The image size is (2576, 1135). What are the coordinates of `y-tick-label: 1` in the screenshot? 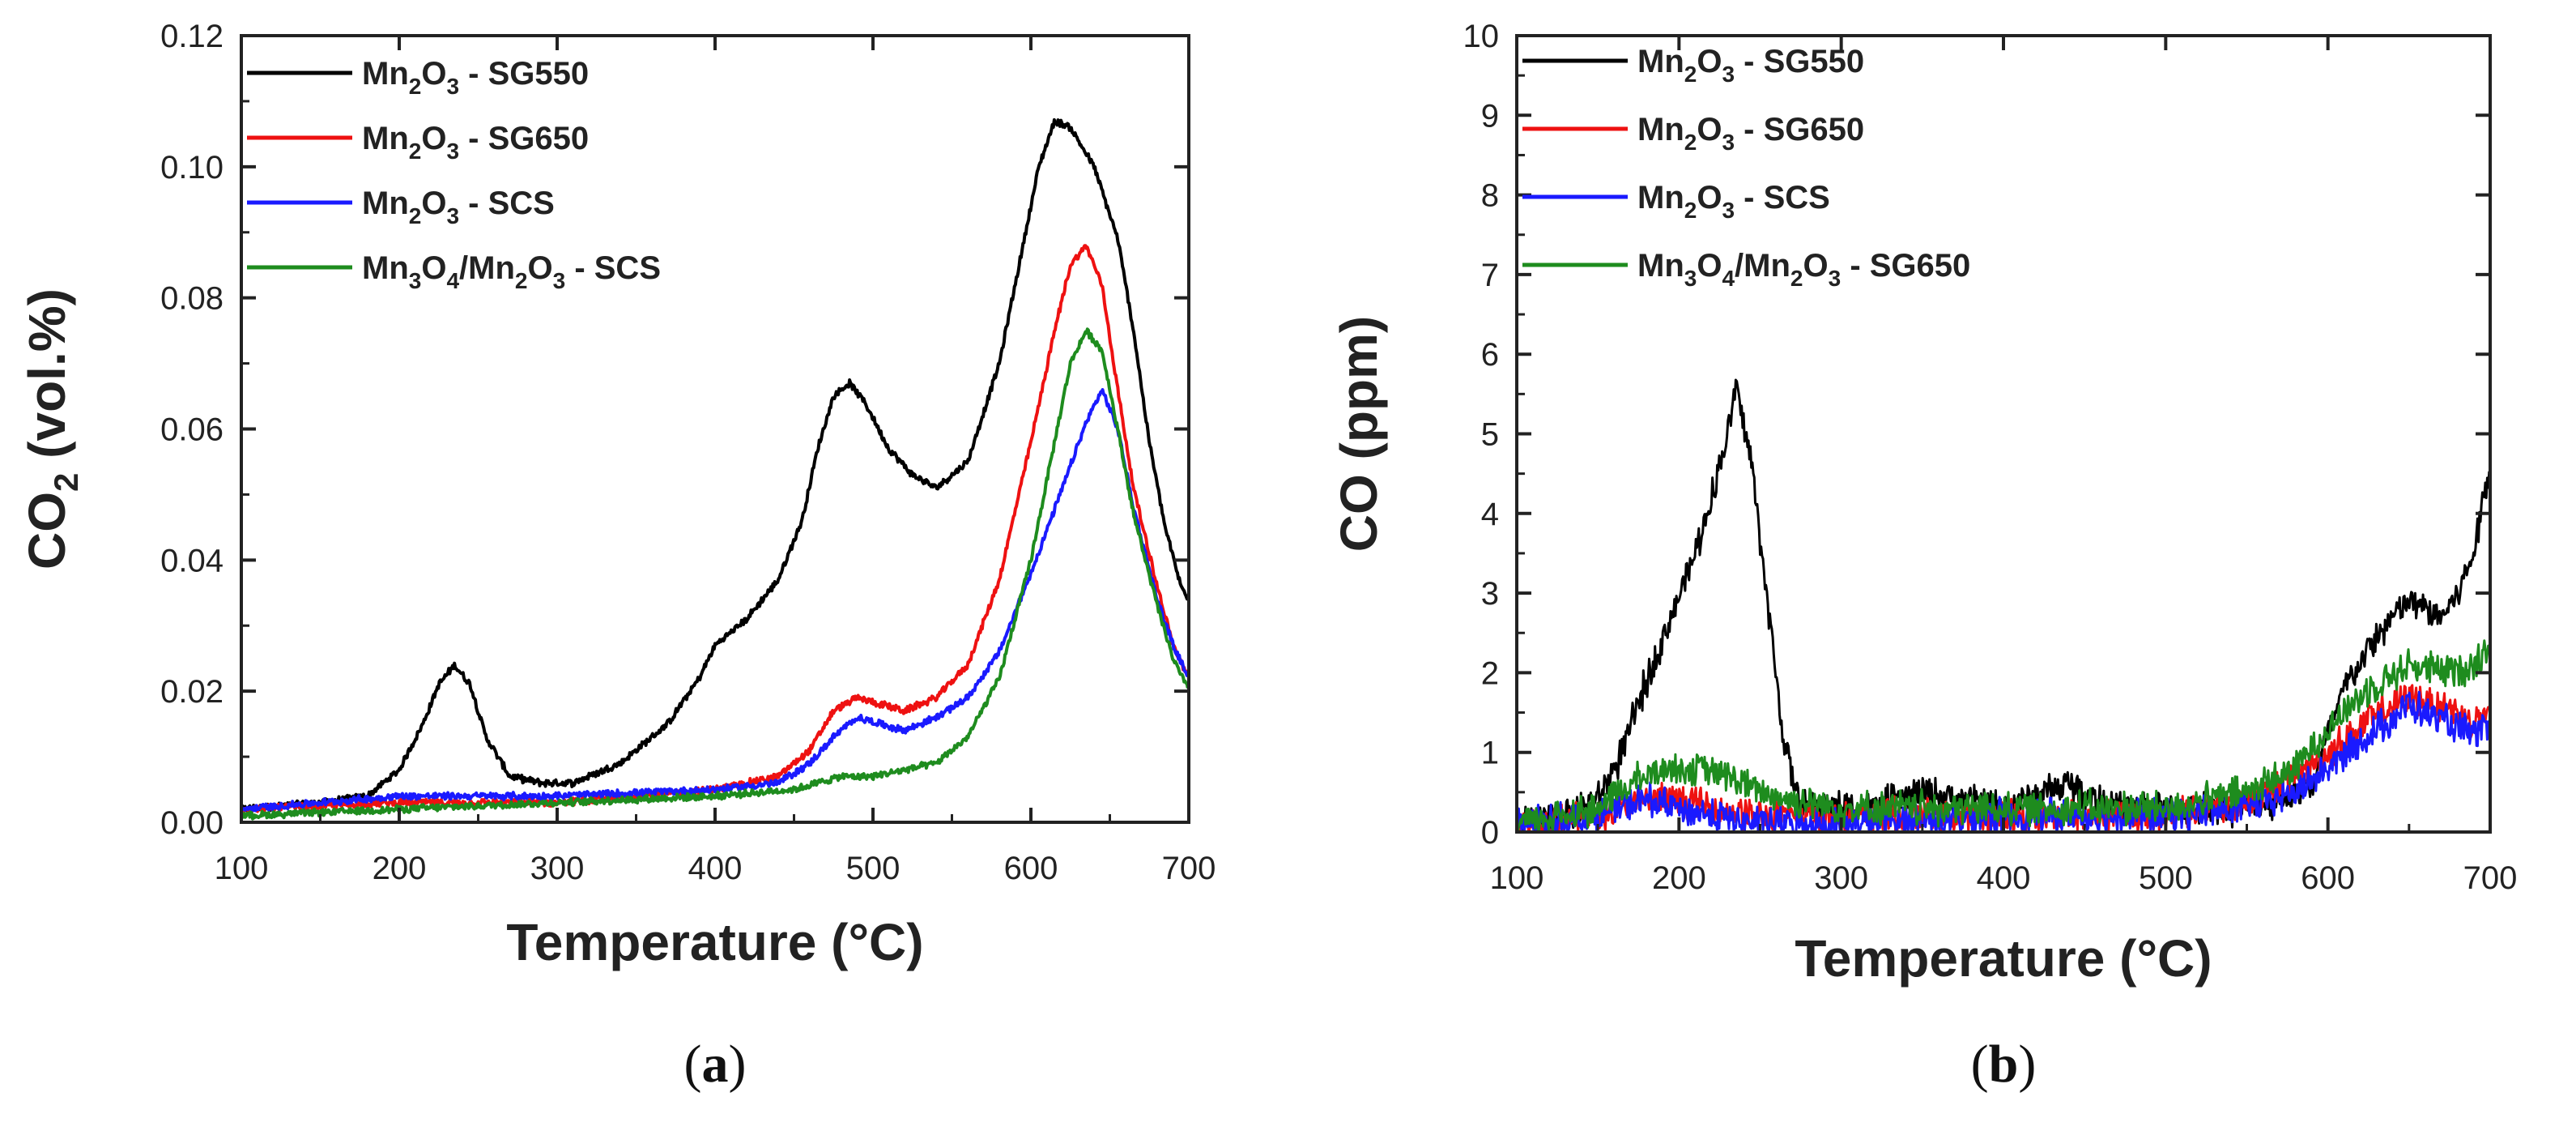 It's located at (1490, 753).